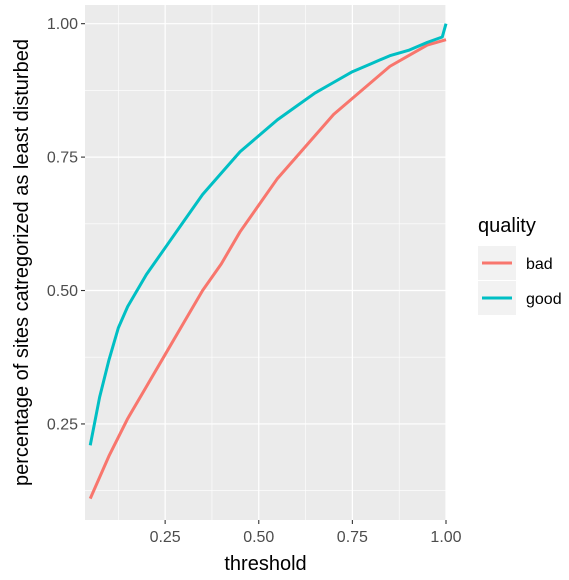  Describe the element at coordinates (539, 264) in the screenshot. I see `legend-label-bad: bad` at that location.